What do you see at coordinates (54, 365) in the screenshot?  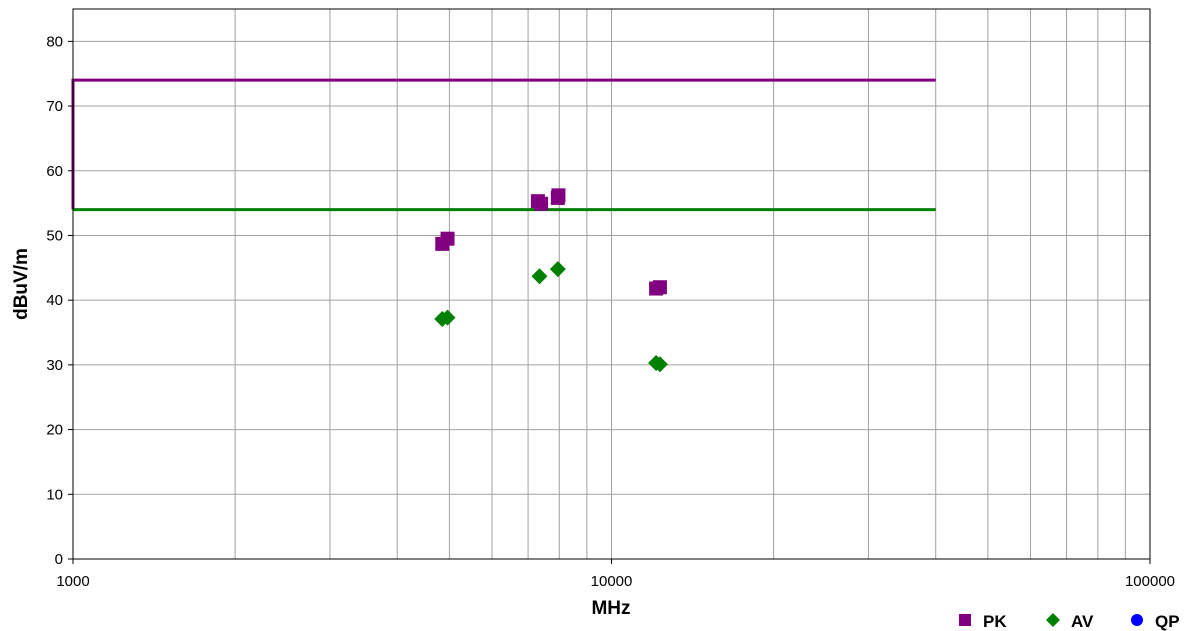 I see `y-tick-label: 30` at bounding box center [54, 365].